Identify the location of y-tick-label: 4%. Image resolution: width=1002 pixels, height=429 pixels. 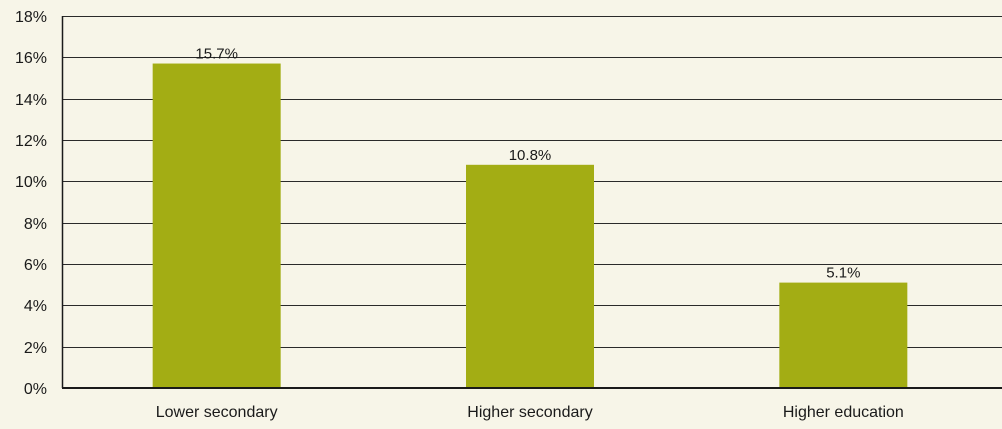
(35, 306).